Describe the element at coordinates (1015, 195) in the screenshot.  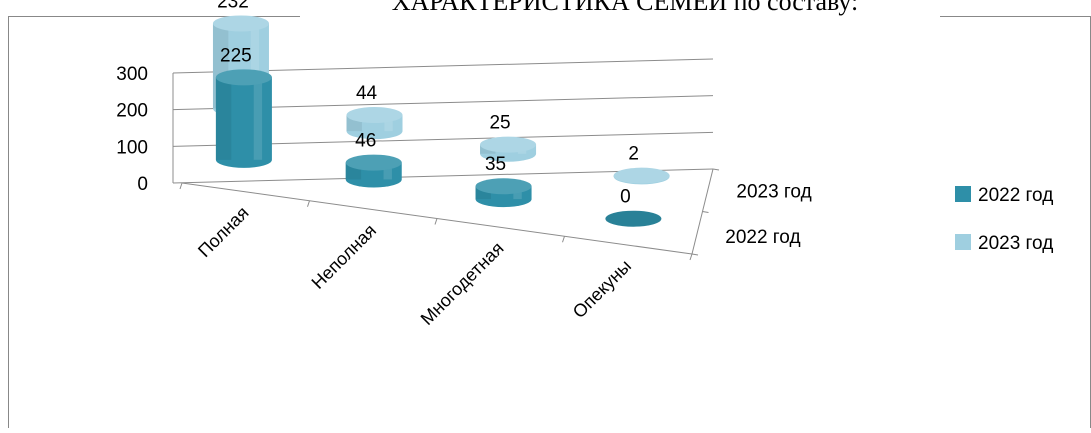
I see `legend-label: 2022 год` at that location.